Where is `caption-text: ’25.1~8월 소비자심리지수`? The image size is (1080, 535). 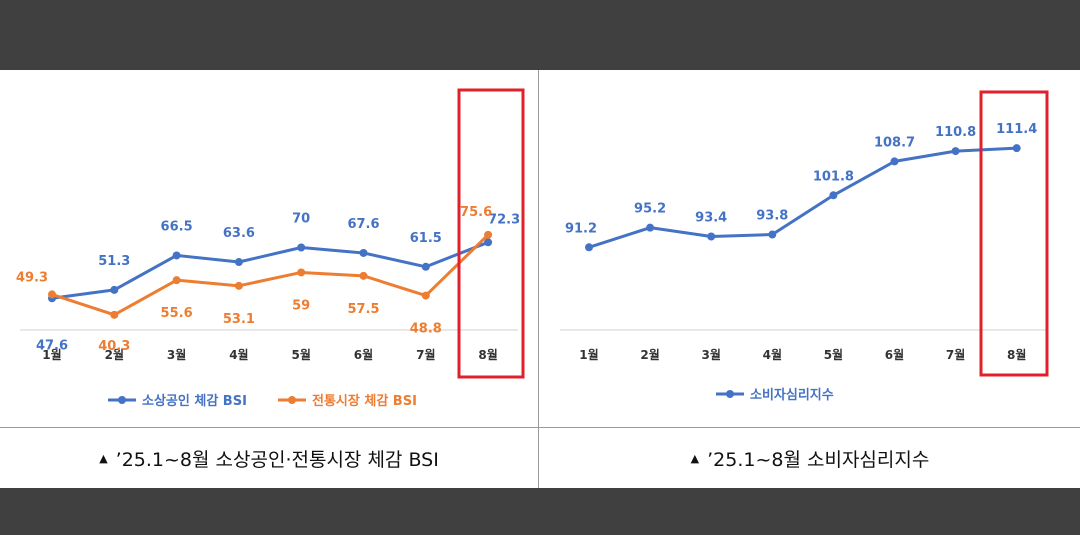 caption-text: ’25.1~8월 소비자심리지수 is located at coordinates (818, 459).